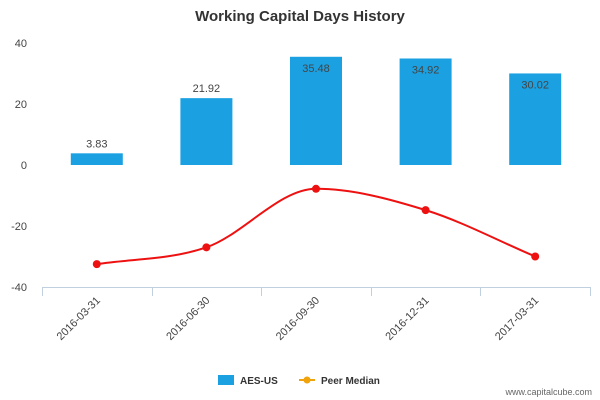  I want to click on x-tick-label: 2016-03-31, so click(79, 319).